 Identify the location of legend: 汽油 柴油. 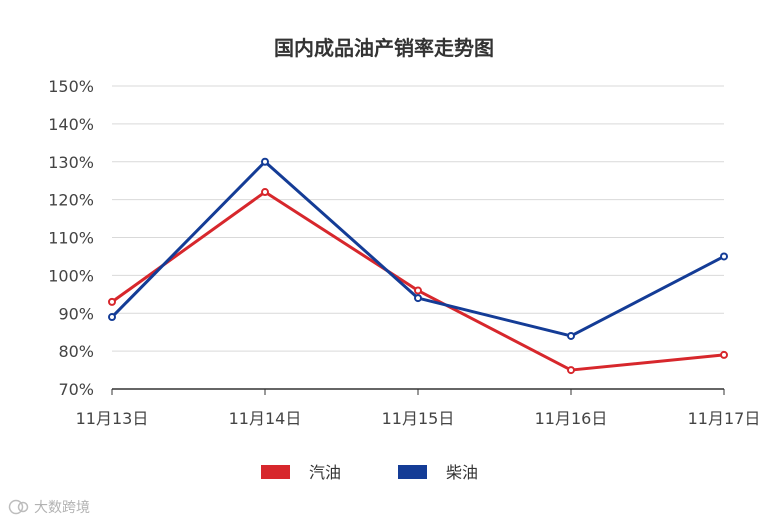
(369, 472).